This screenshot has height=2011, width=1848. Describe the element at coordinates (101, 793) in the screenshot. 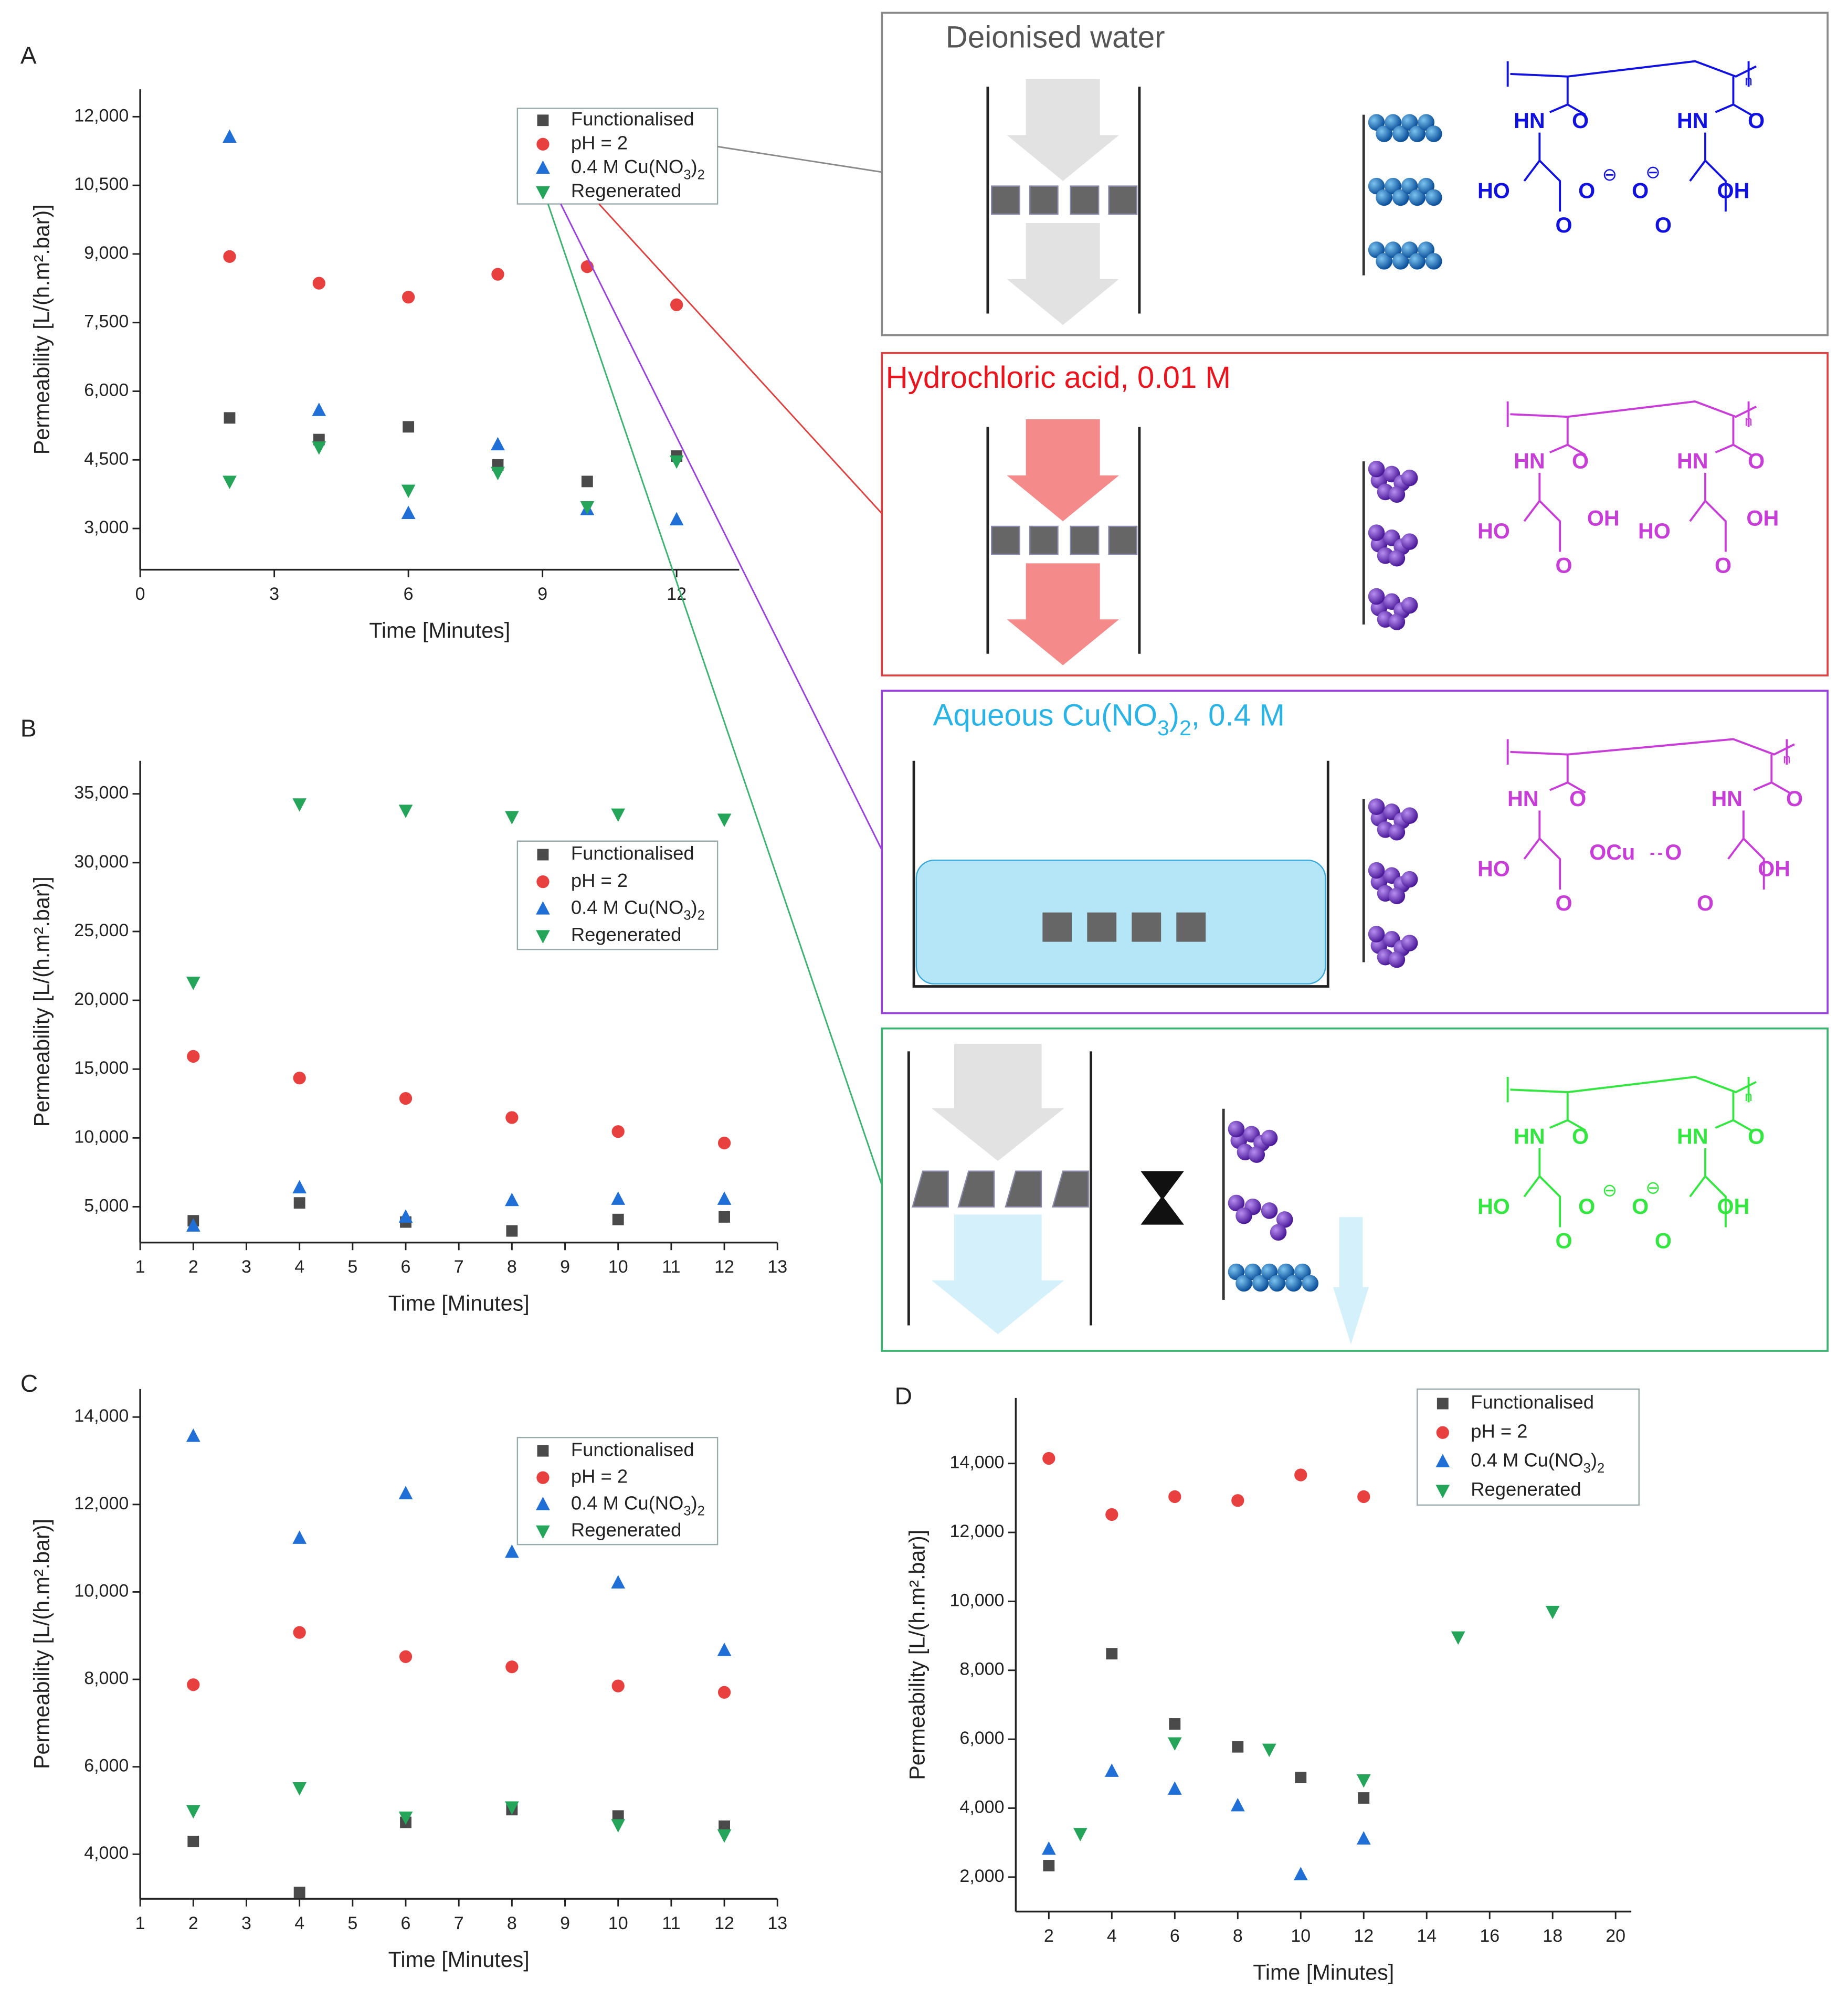

I see `y-tick-label: 35,000` at that location.